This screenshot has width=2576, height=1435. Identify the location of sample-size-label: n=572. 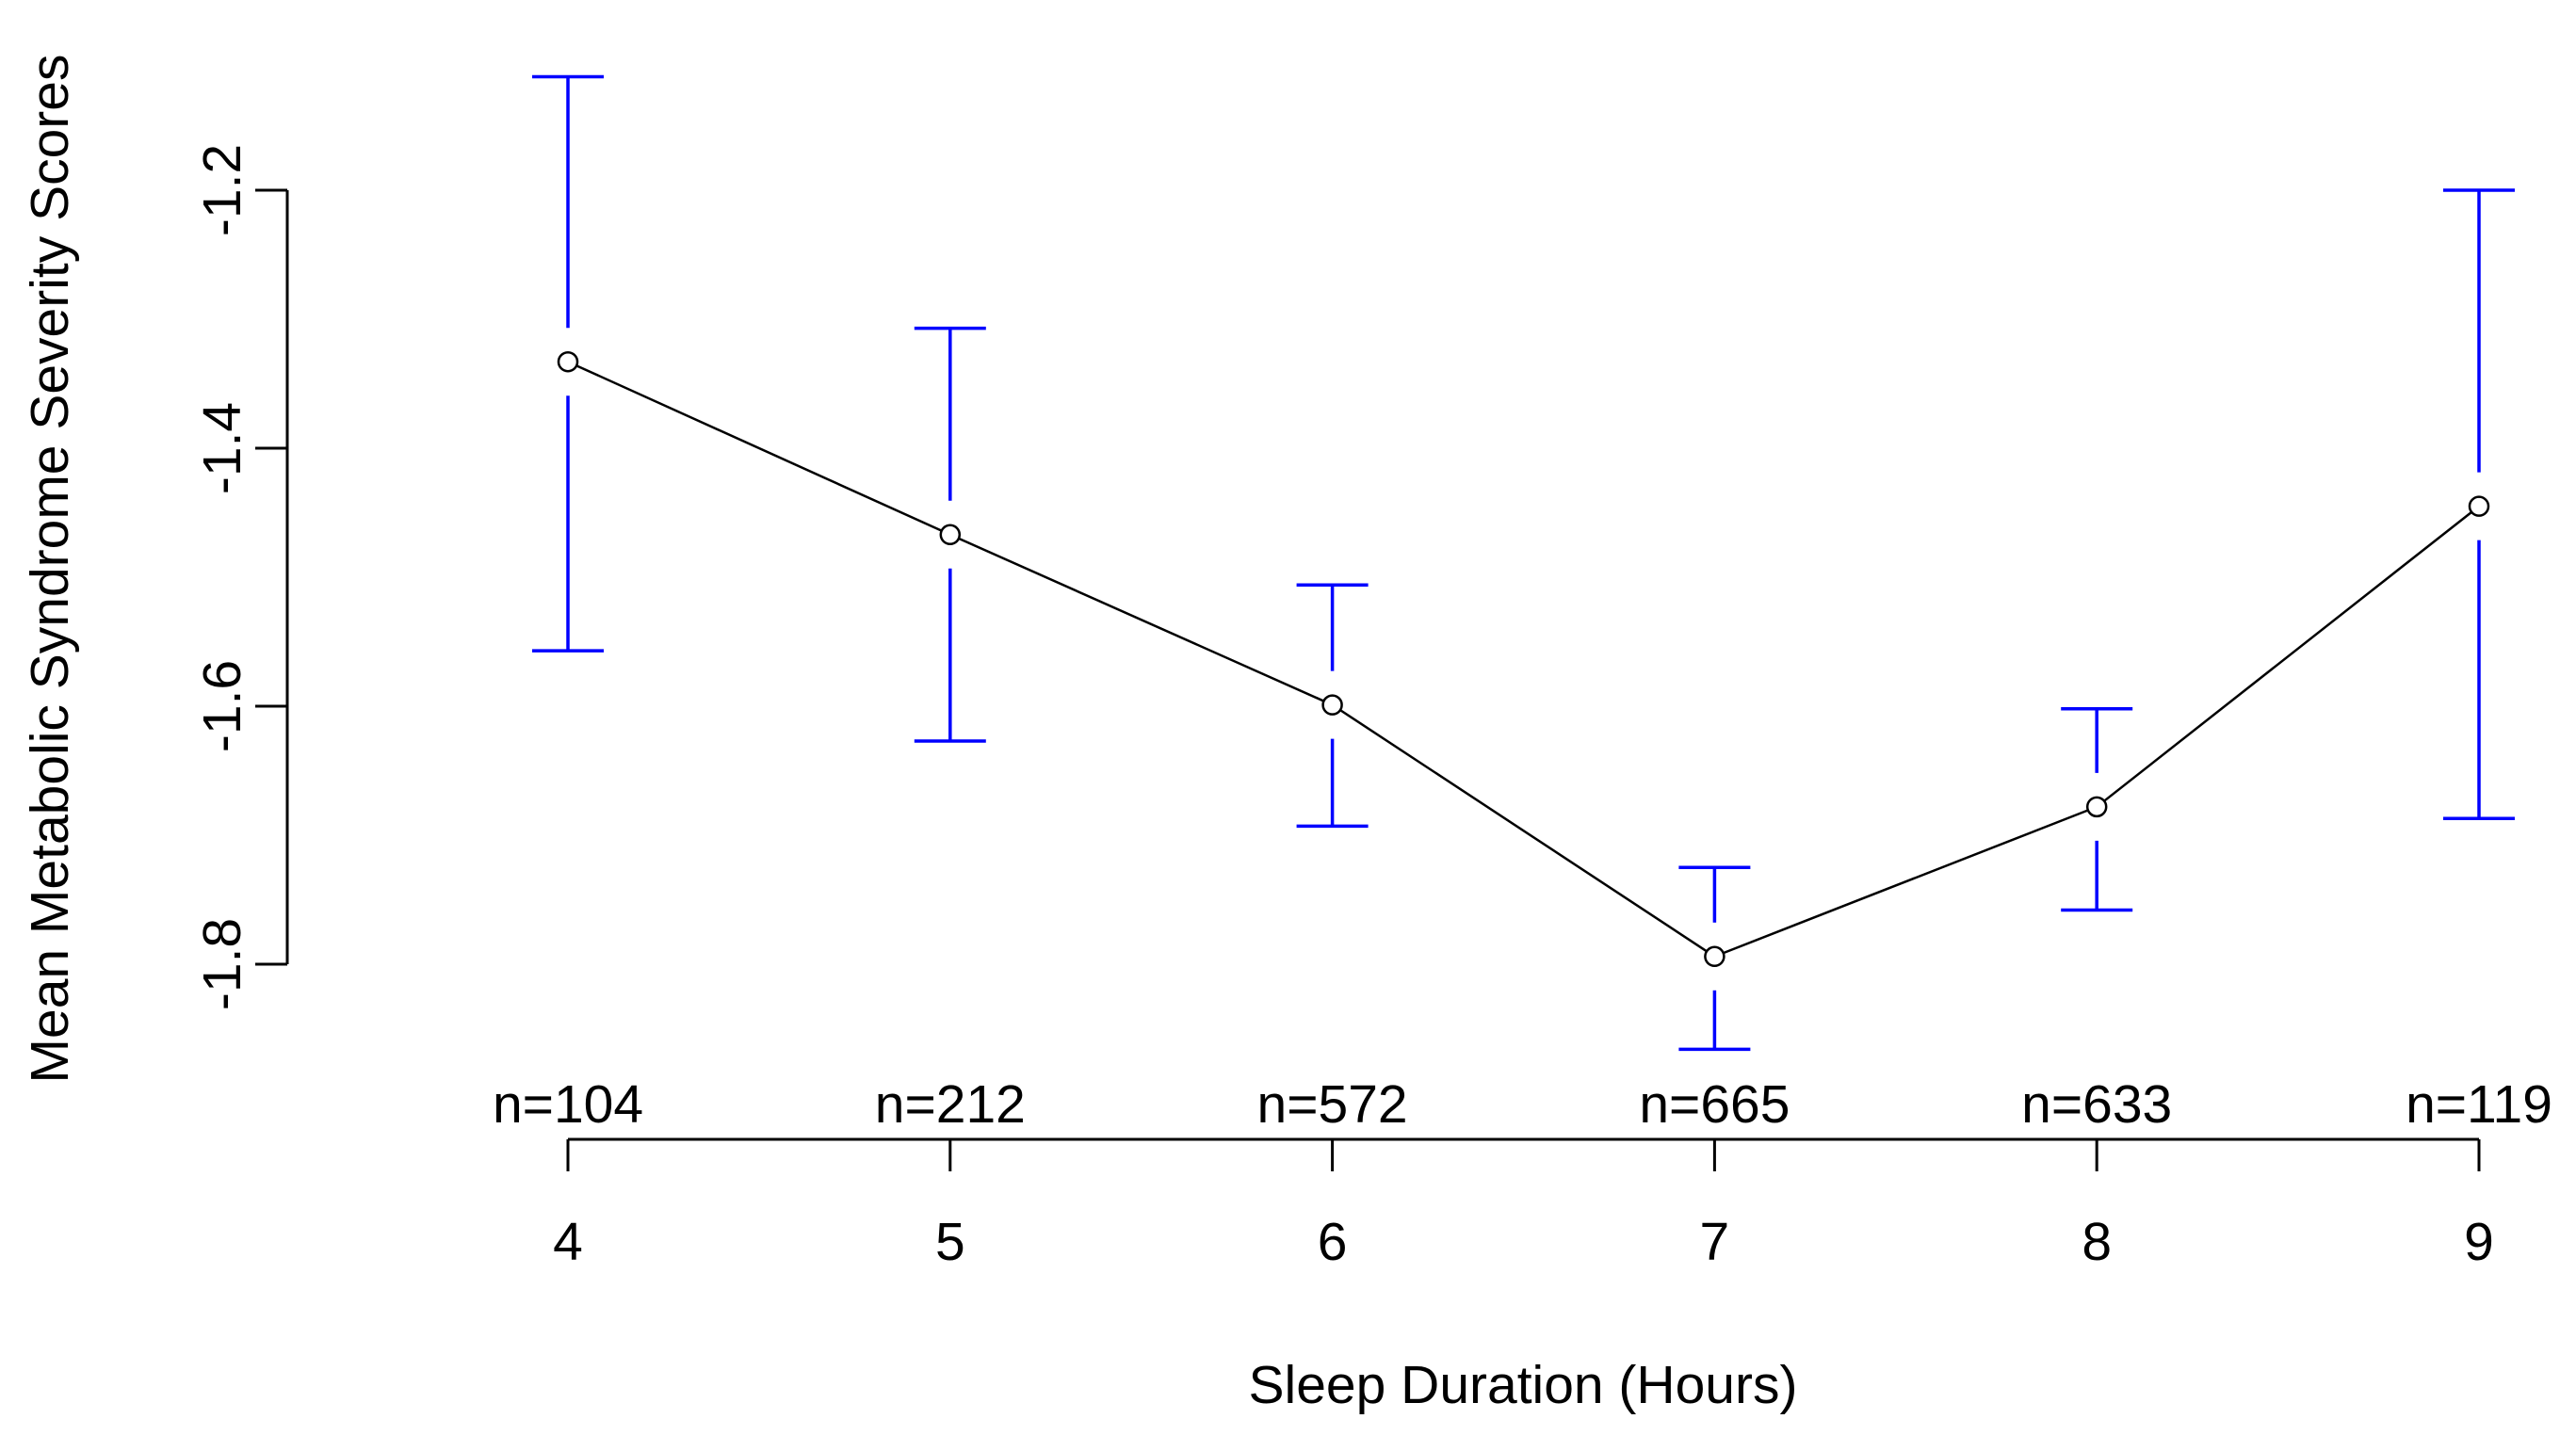
(1332, 1104).